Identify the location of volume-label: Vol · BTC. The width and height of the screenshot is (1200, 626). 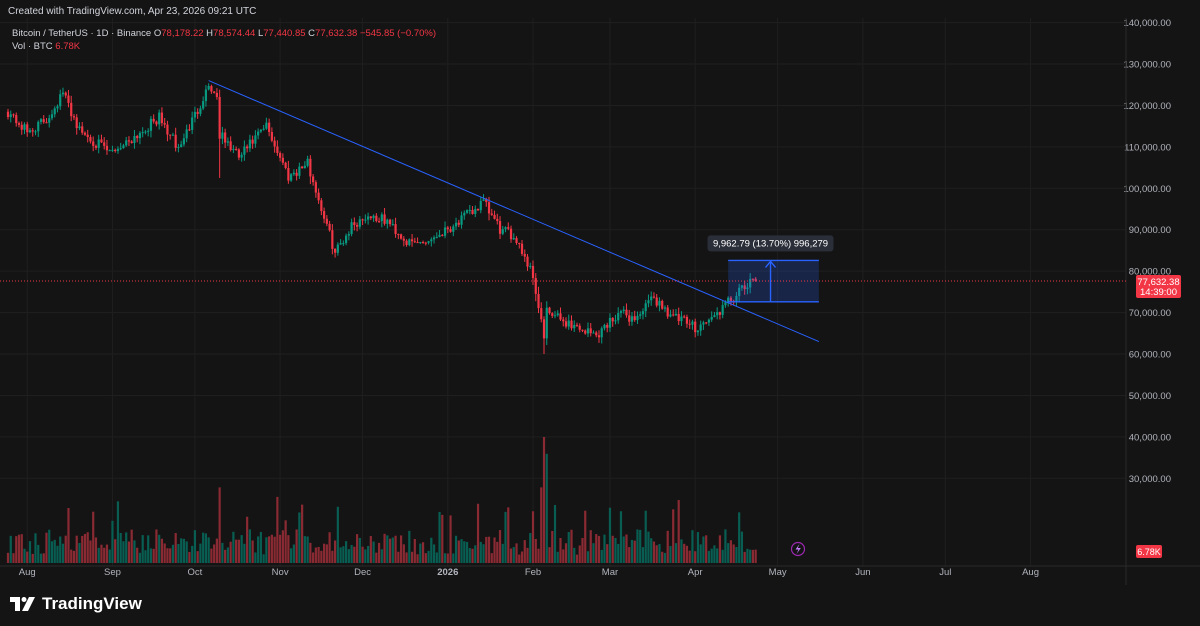
(32, 46).